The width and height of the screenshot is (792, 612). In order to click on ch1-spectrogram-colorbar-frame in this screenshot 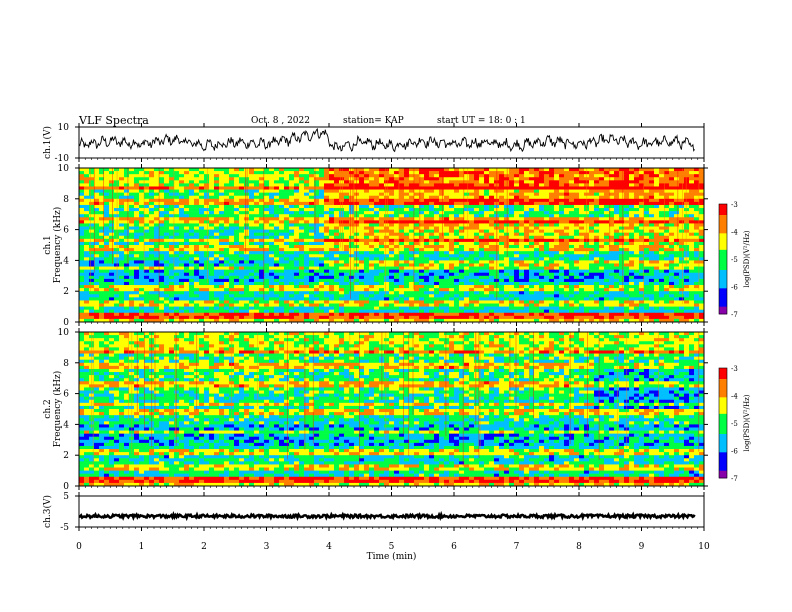, I will do `click(723, 259)`.